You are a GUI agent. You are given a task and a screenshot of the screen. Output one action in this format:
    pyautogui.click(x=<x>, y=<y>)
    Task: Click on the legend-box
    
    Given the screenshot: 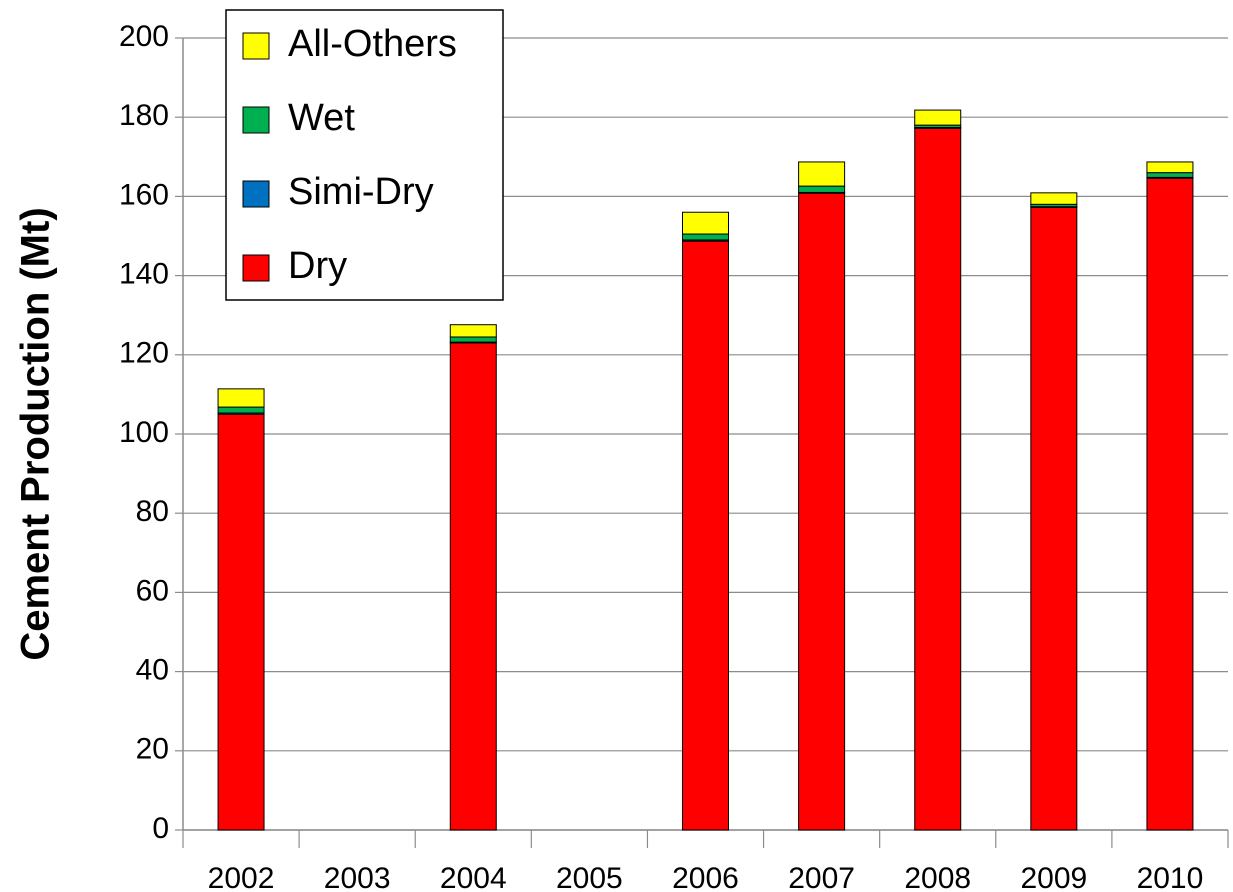 What is the action you would take?
    pyautogui.click(x=364, y=155)
    